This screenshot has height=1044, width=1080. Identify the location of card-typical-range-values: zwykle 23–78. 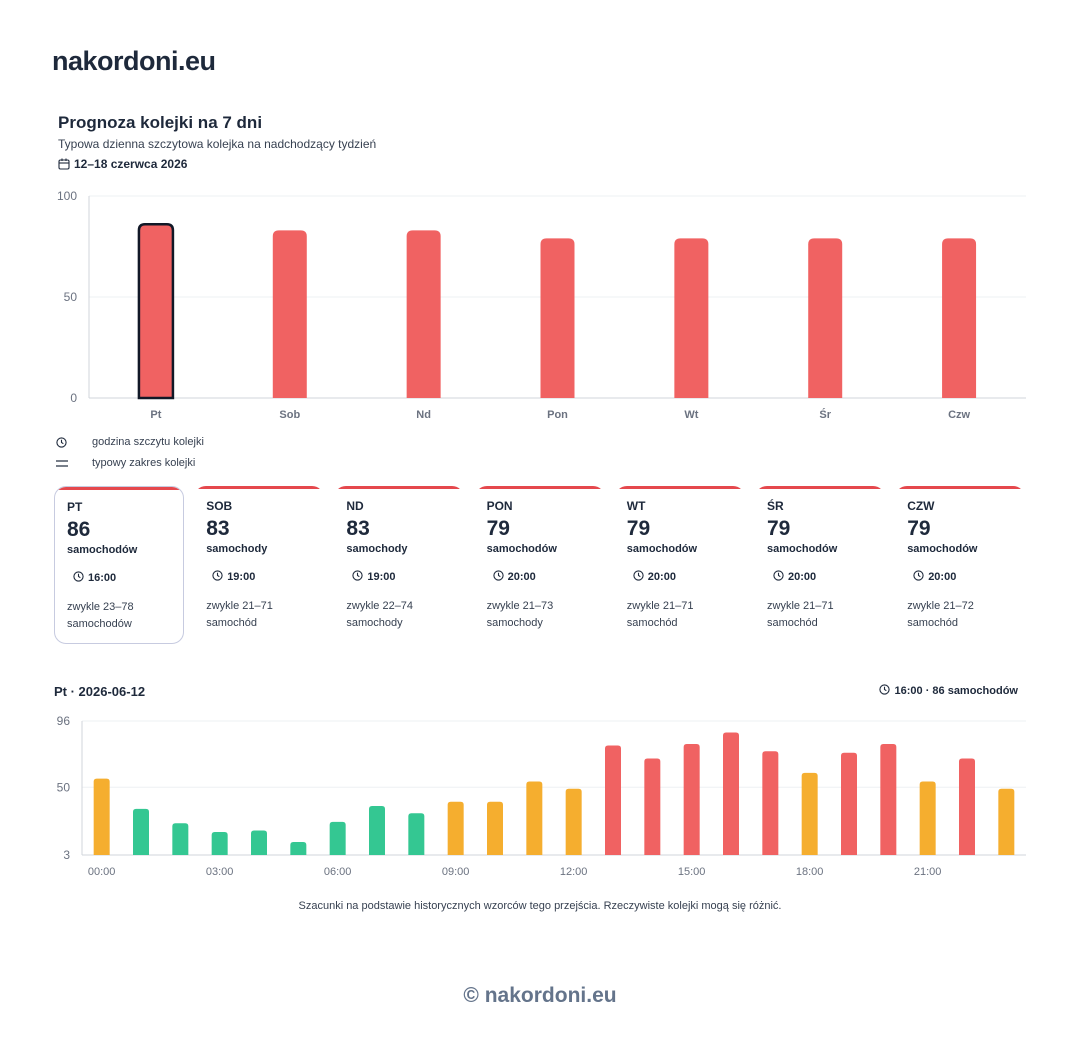
(100, 607).